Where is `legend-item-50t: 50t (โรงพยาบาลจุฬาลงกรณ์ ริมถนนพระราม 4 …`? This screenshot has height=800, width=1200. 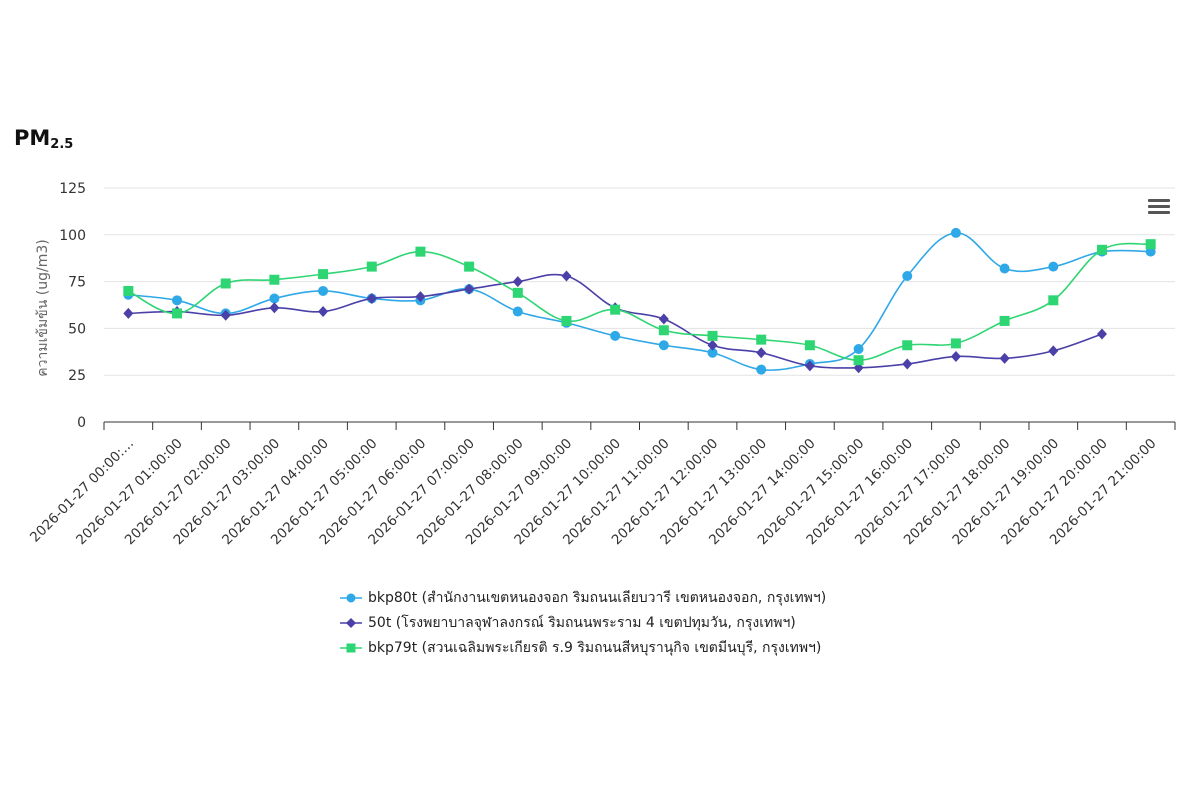
legend-item-50t: 50t (โรงพยาบาลจุฬาลงกรณ์ ริมถนนพระราม 4 … is located at coordinates (583, 622).